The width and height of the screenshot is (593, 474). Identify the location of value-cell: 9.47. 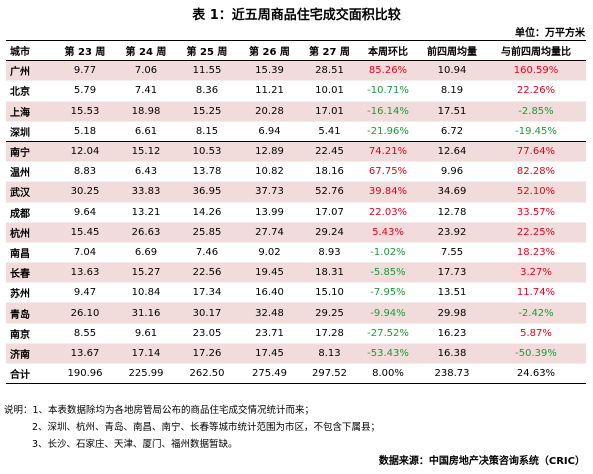
(85, 293).